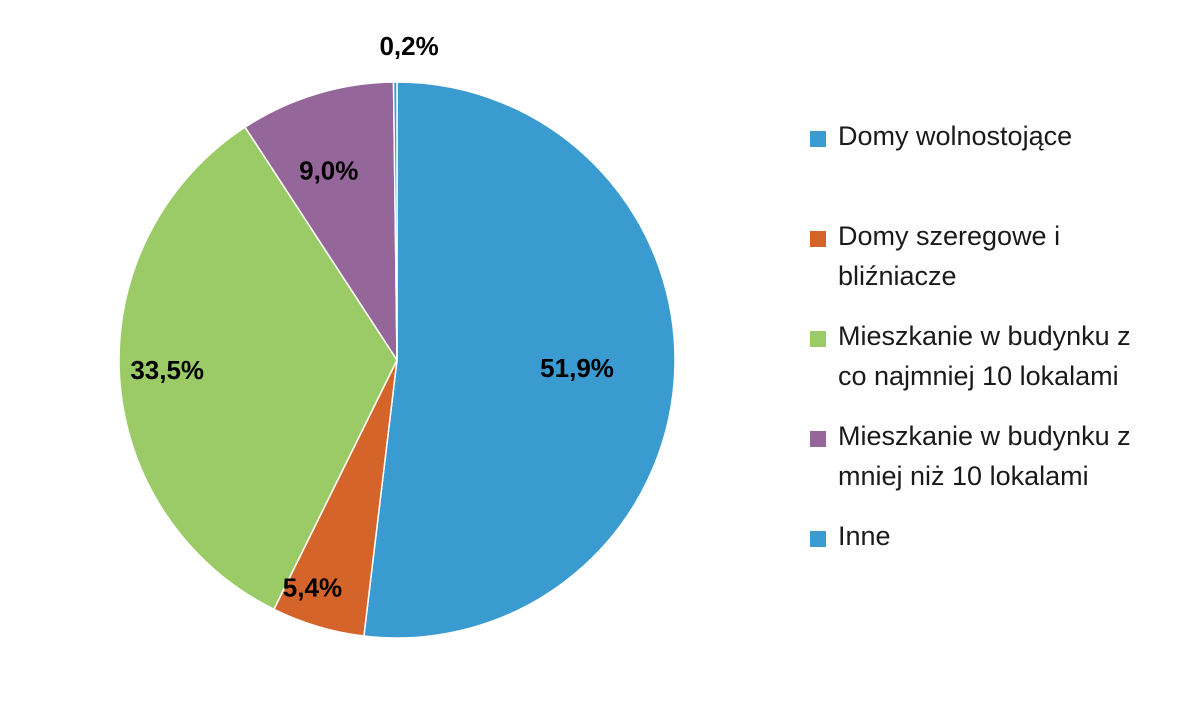  I want to click on data-label-2: 5,4%, so click(312, 588).